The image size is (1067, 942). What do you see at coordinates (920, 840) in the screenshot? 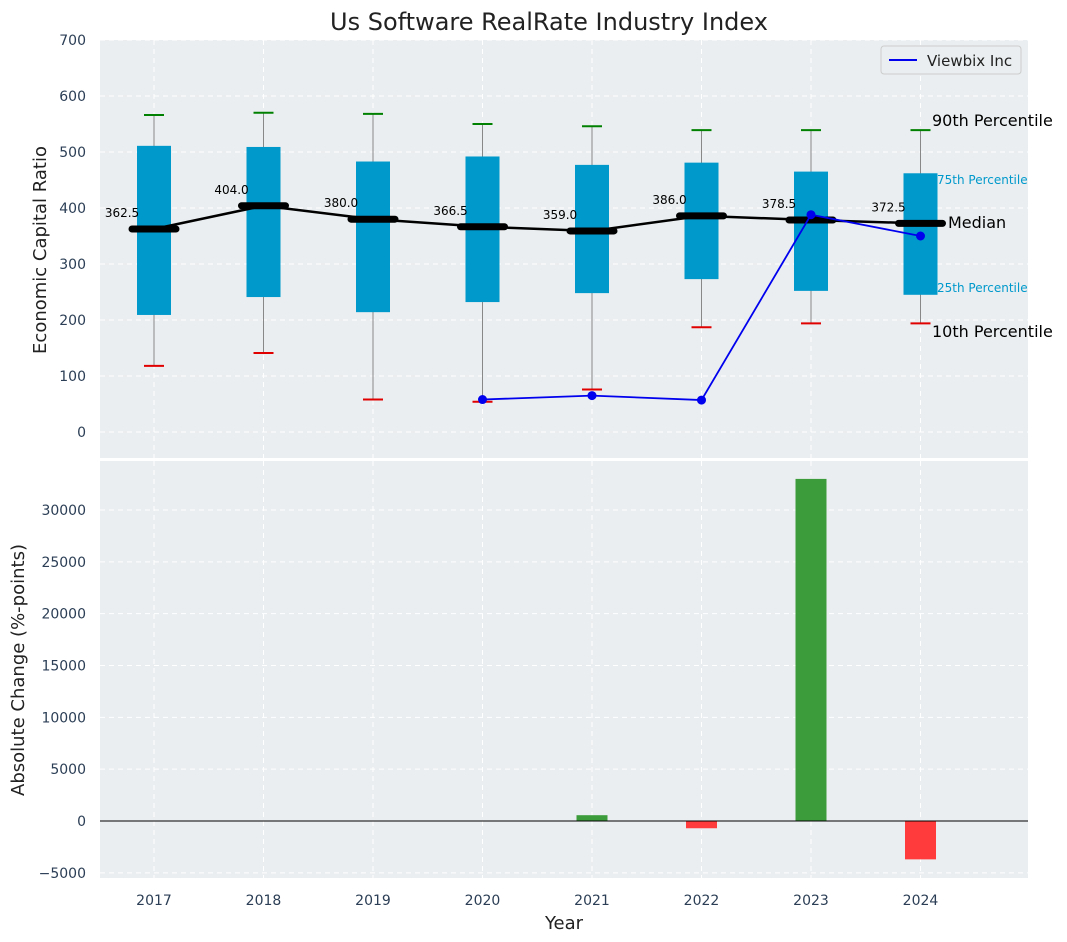
I see `change-bar-2024` at bounding box center [920, 840].